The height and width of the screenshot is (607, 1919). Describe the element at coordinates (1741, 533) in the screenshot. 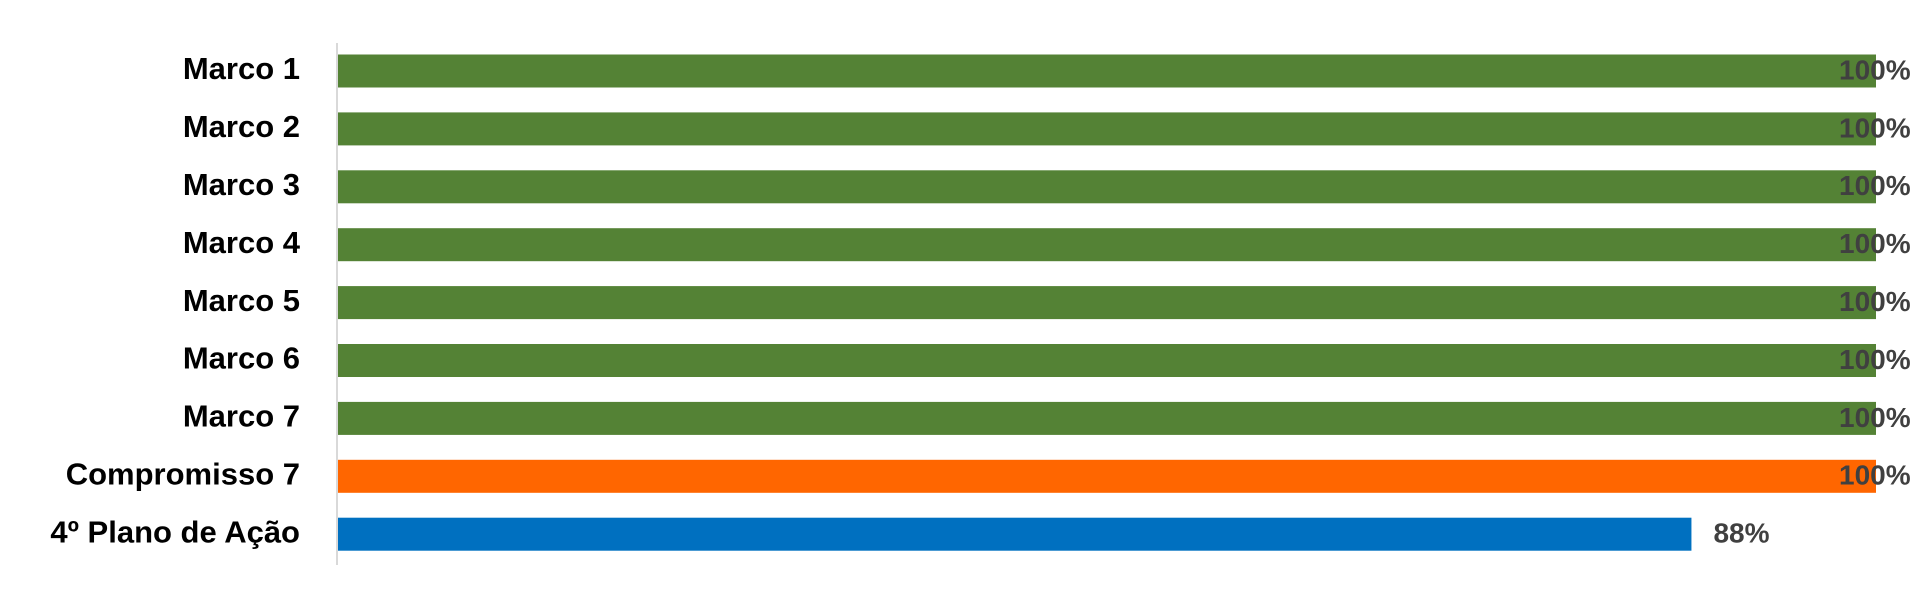

I see `value-label: 88%` at that location.